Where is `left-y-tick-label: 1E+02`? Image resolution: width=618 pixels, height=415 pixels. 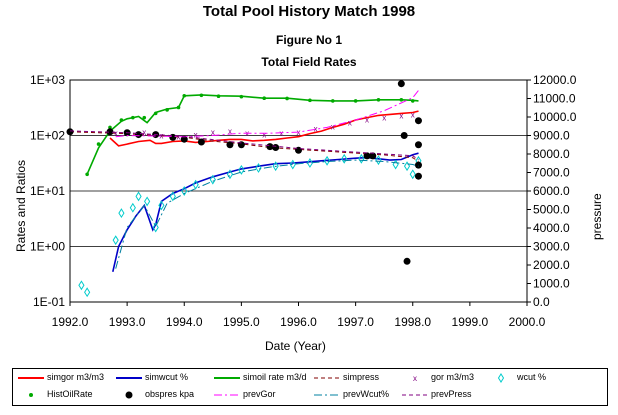 left-y-tick-label: 1E+02 is located at coordinates (47, 136).